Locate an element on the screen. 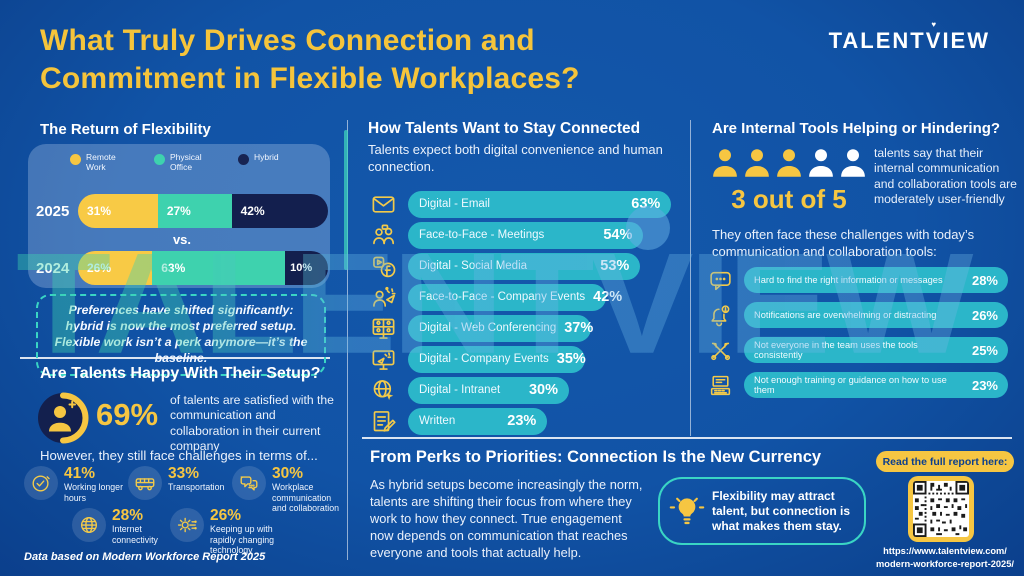 This screenshot has width=1024, height=576. challenge-pct: 33% is located at coordinates (184, 473).